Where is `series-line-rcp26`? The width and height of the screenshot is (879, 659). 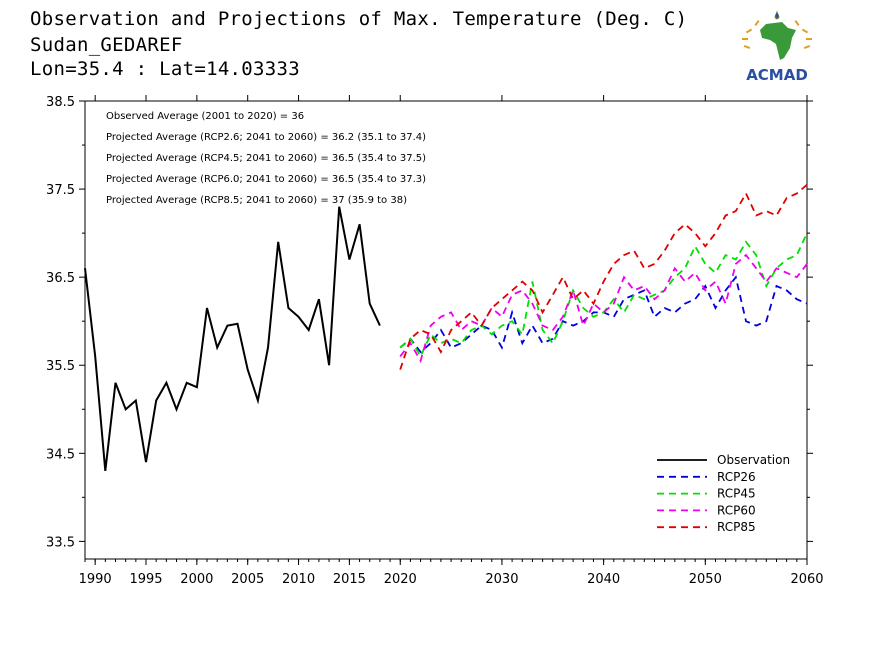
series-line-rcp26 is located at coordinates (603, 314).